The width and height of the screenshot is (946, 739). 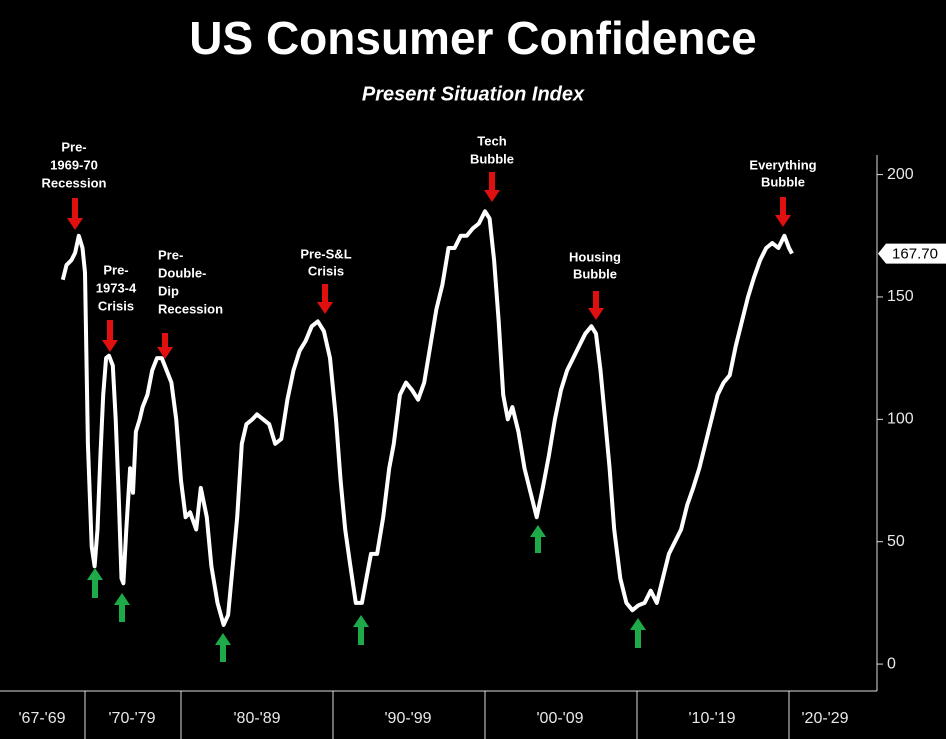 What do you see at coordinates (900, 296) in the screenshot?
I see `y-tick-label: 150` at bounding box center [900, 296].